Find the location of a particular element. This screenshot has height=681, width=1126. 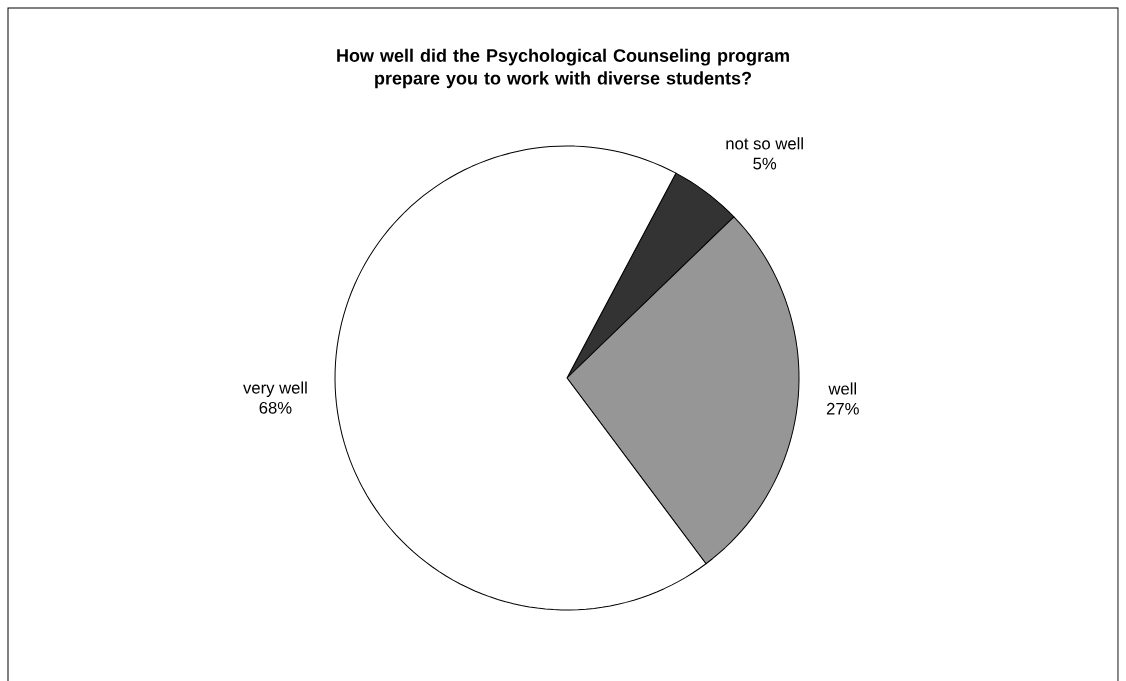

slice-label: well is located at coordinates (842, 388).